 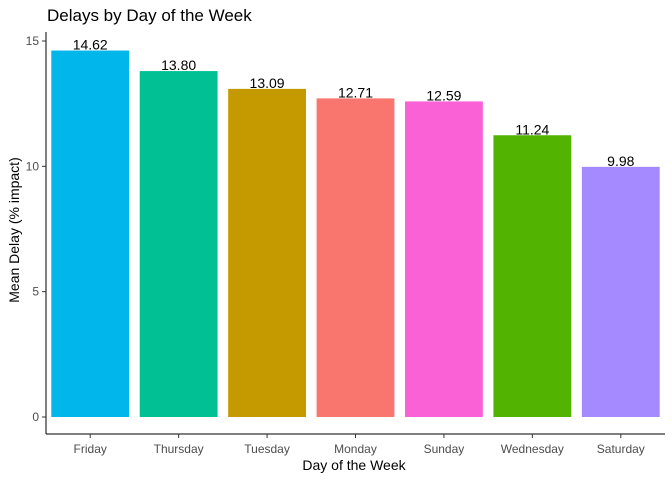 I want to click on chart-title: Delays by Day of the Week, so click(x=149, y=15).